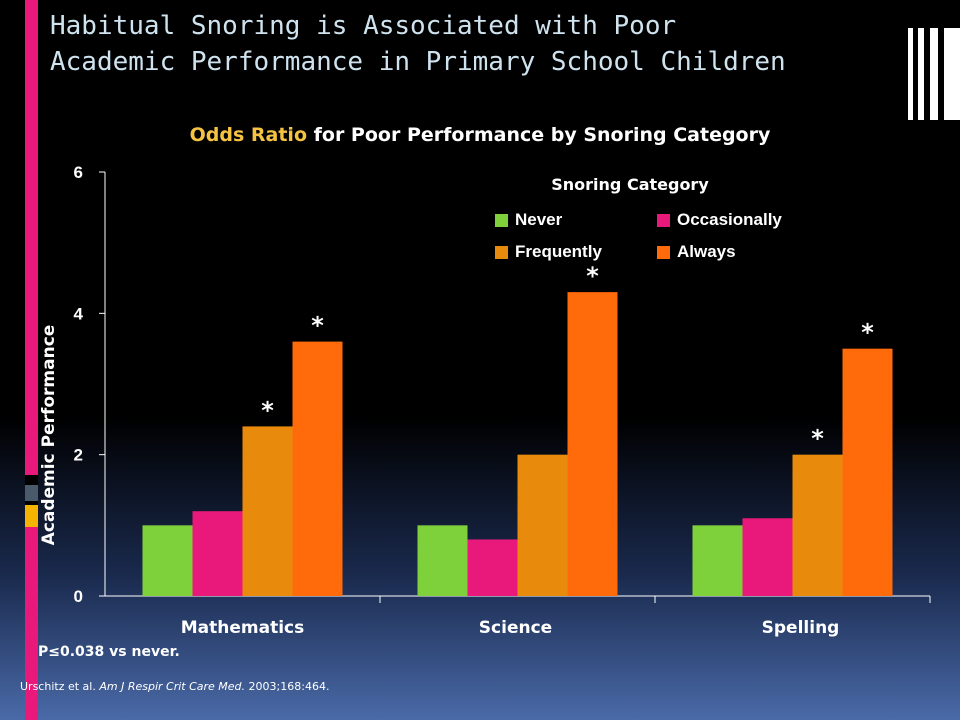 Image resolution: width=960 pixels, height=720 pixels. What do you see at coordinates (492, 567) in the screenshot?
I see `bar-occasionally-science` at bounding box center [492, 567].